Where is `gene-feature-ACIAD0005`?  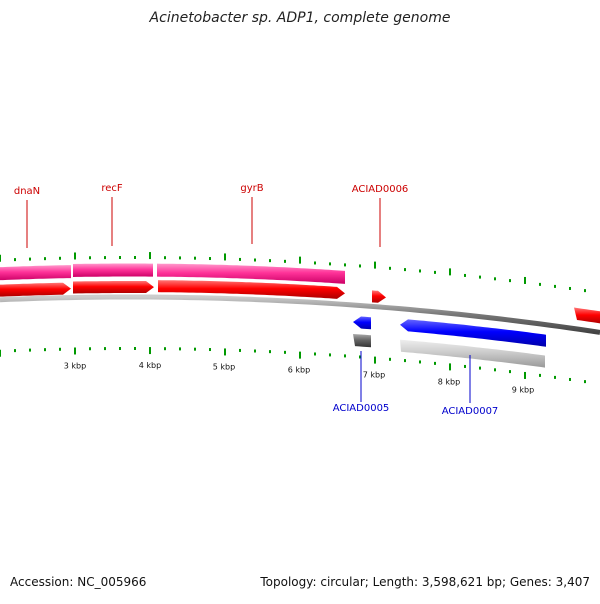
gene-feature-ACIAD0005 is located at coordinates (362, 341).